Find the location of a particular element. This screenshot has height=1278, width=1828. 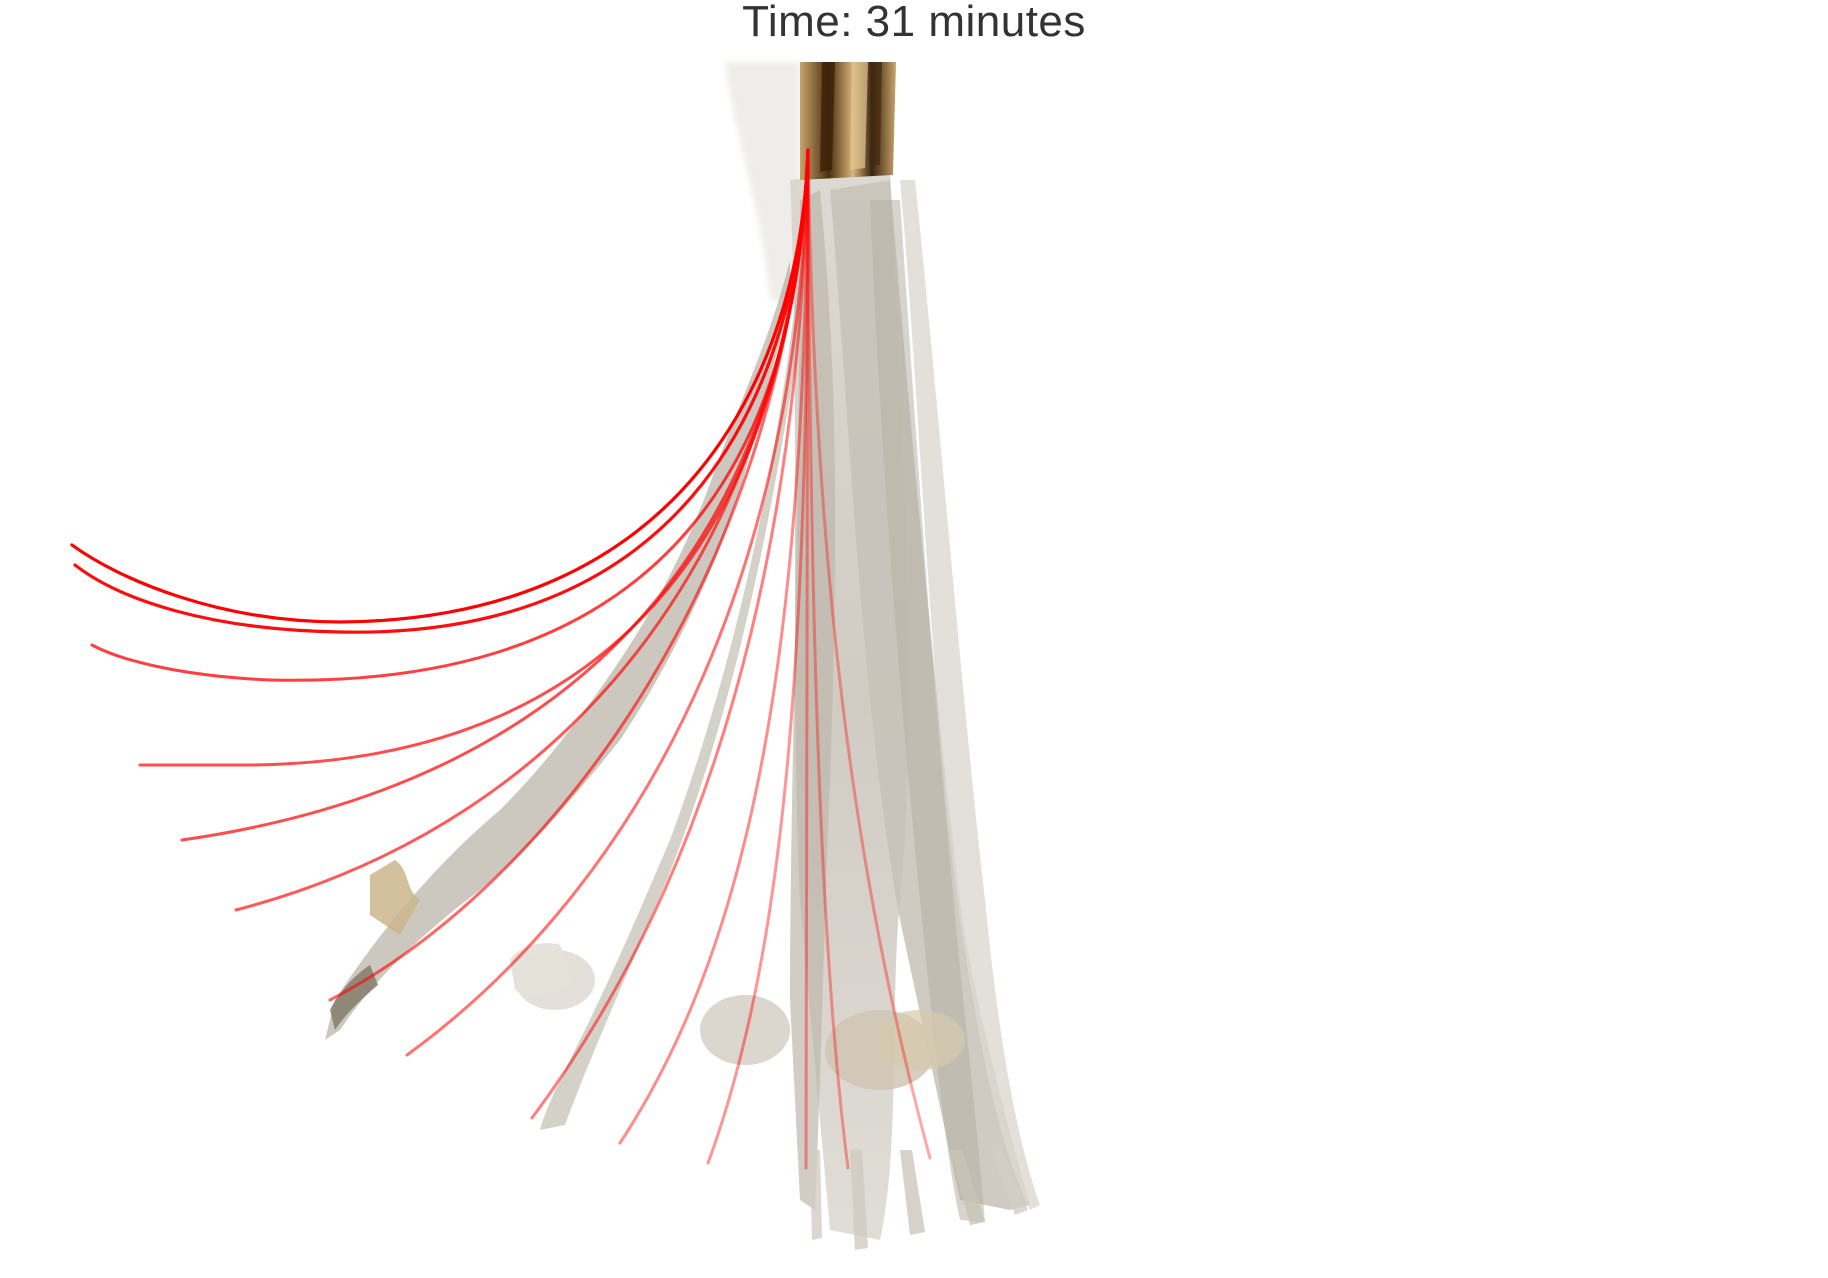

frayed-ends is located at coordinates (919, 1200).